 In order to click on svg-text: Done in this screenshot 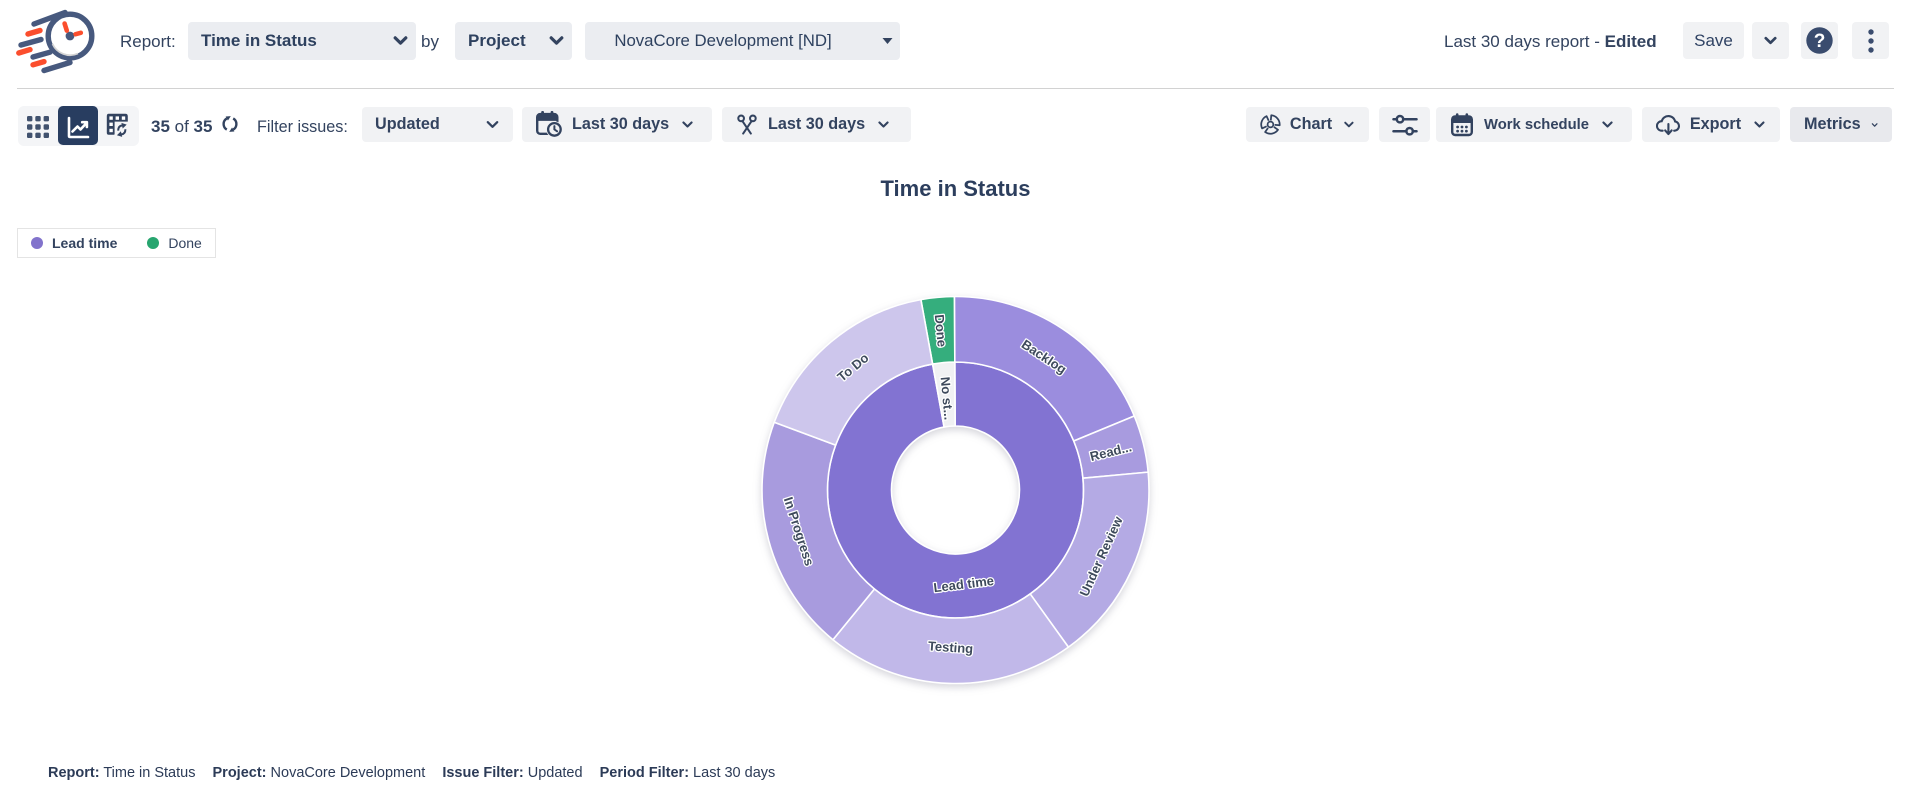, I will do `click(941, 331)`.